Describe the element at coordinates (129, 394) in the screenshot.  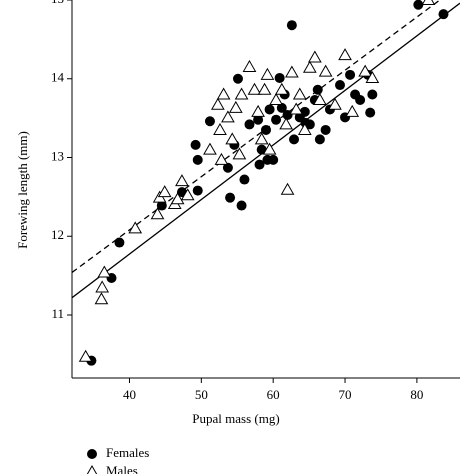
I see `x-tick-label: 40` at that location.